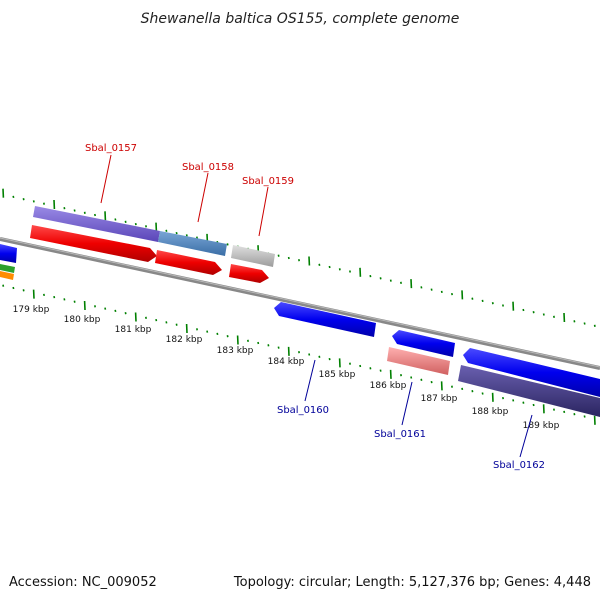  Describe the element at coordinates (7, 268) in the screenshot. I see `gene-fragment-green` at that location.